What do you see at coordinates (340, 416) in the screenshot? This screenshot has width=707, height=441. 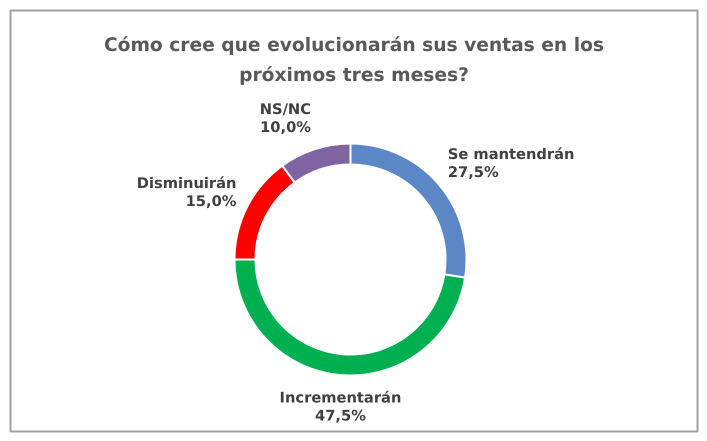 I see `data-label: 47,5%` at bounding box center [340, 416].